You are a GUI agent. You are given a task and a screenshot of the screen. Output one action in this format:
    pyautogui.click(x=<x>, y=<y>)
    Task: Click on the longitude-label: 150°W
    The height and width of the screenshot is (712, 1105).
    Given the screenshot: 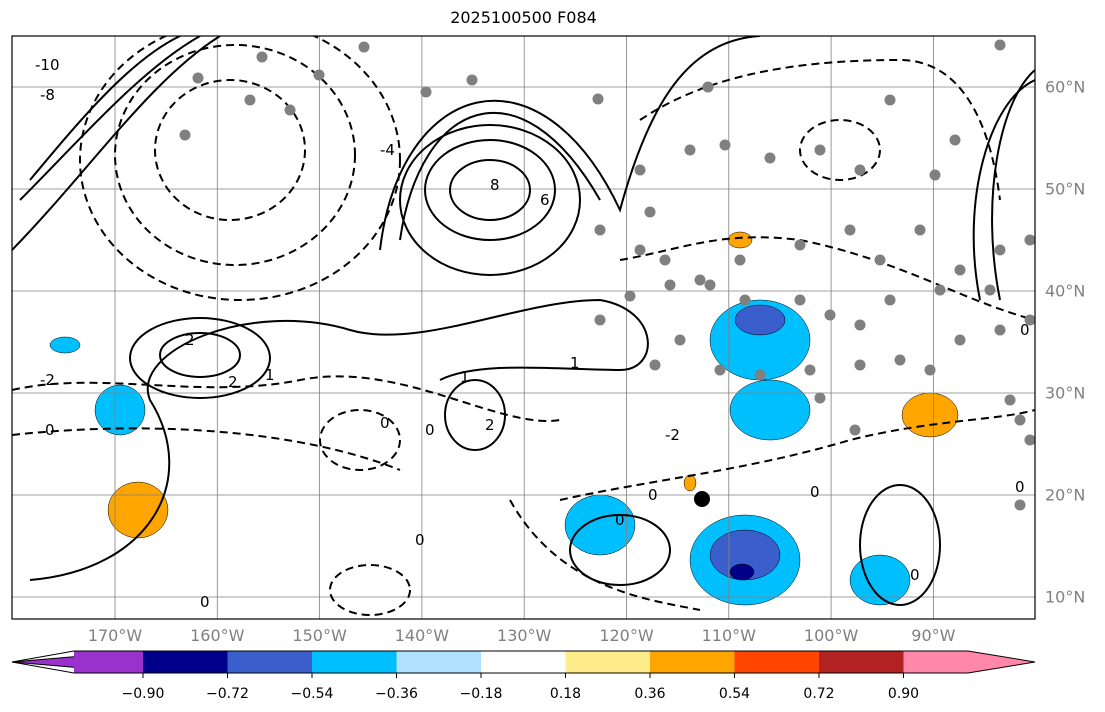 What is the action you would take?
    pyautogui.click(x=319, y=635)
    